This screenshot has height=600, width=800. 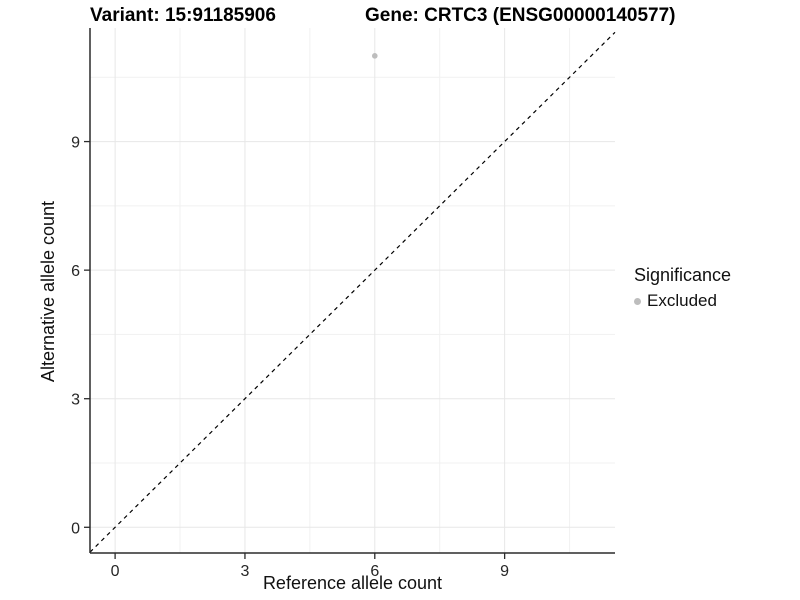 I want to click on plot-title-variant: Variant: 15:91185906, so click(x=183, y=15).